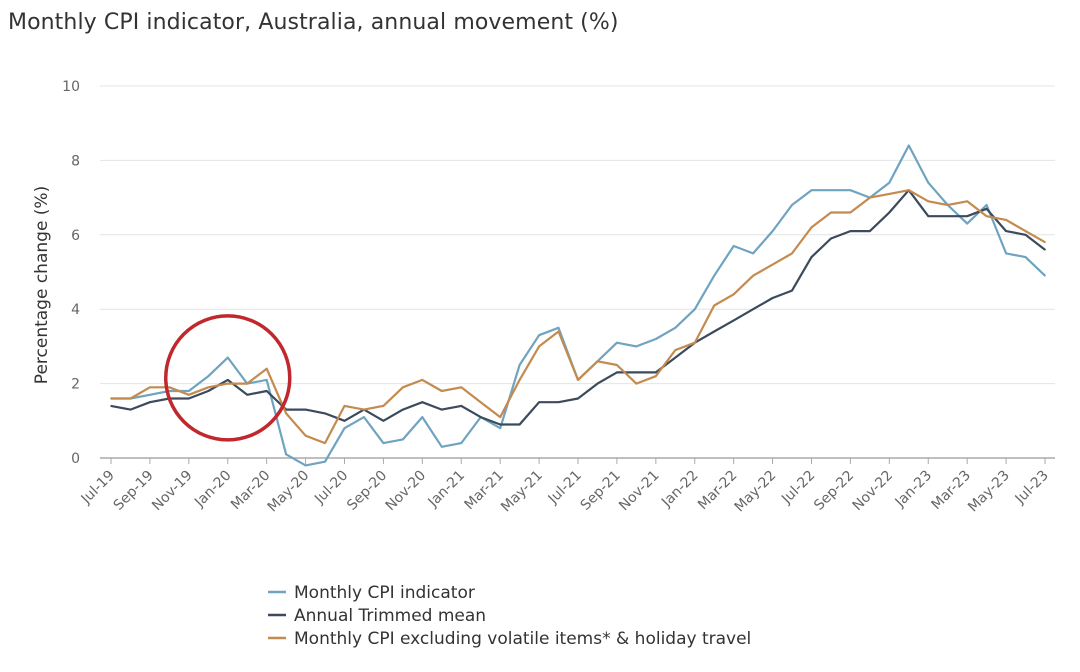 This screenshot has width=1080, height=672. I want to click on y-tick-label: 2, so click(75, 385).